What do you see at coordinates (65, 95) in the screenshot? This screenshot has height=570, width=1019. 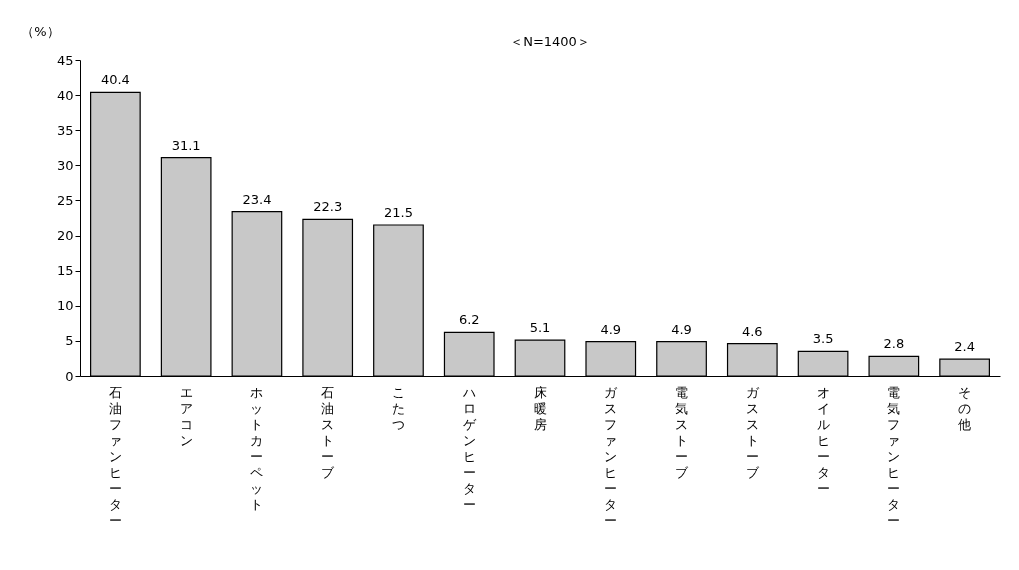 I see `y-tick-label: 40` at bounding box center [65, 95].